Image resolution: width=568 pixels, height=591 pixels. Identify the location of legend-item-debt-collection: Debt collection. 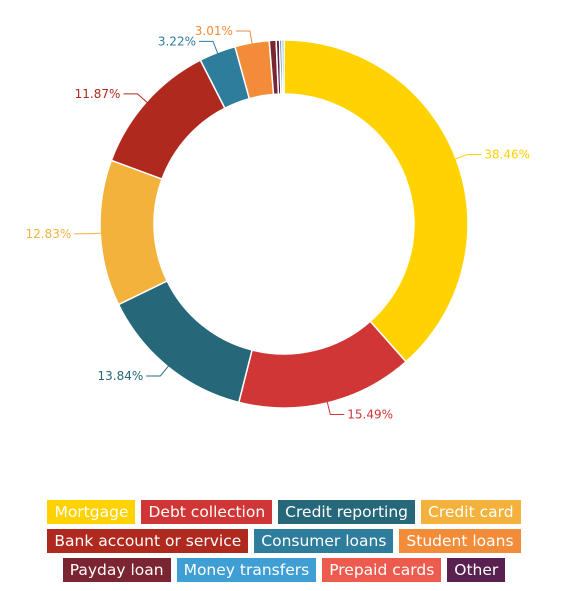
(207, 512).